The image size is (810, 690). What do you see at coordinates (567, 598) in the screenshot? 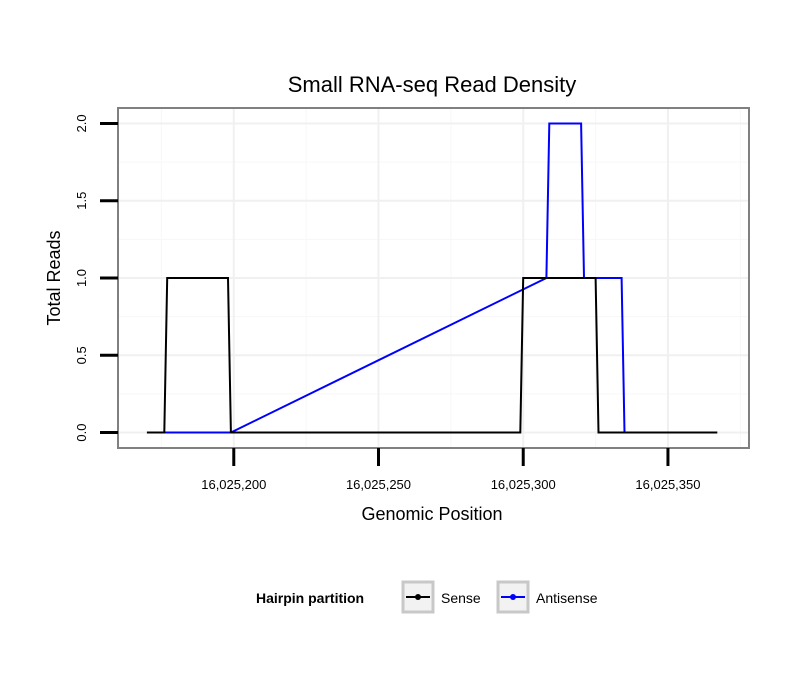
I see `legend-label-antisense: Antisense` at bounding box center [567, 598].